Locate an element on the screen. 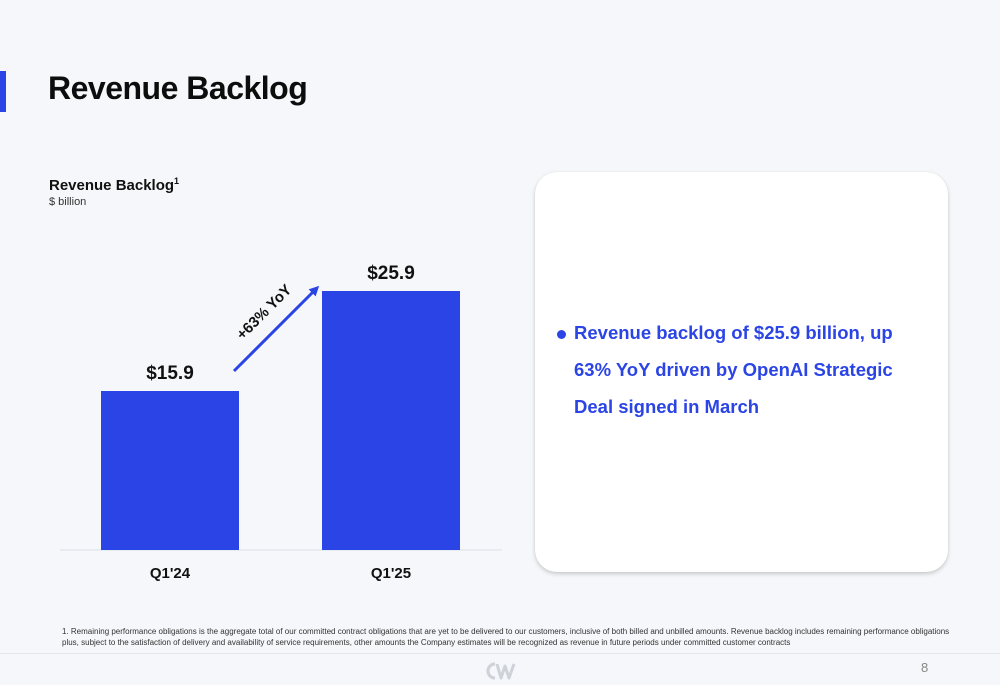 This screenshot has height=685, width=1000. chart-title-text: Revenue Backlog is located at coordinates (112, 185).